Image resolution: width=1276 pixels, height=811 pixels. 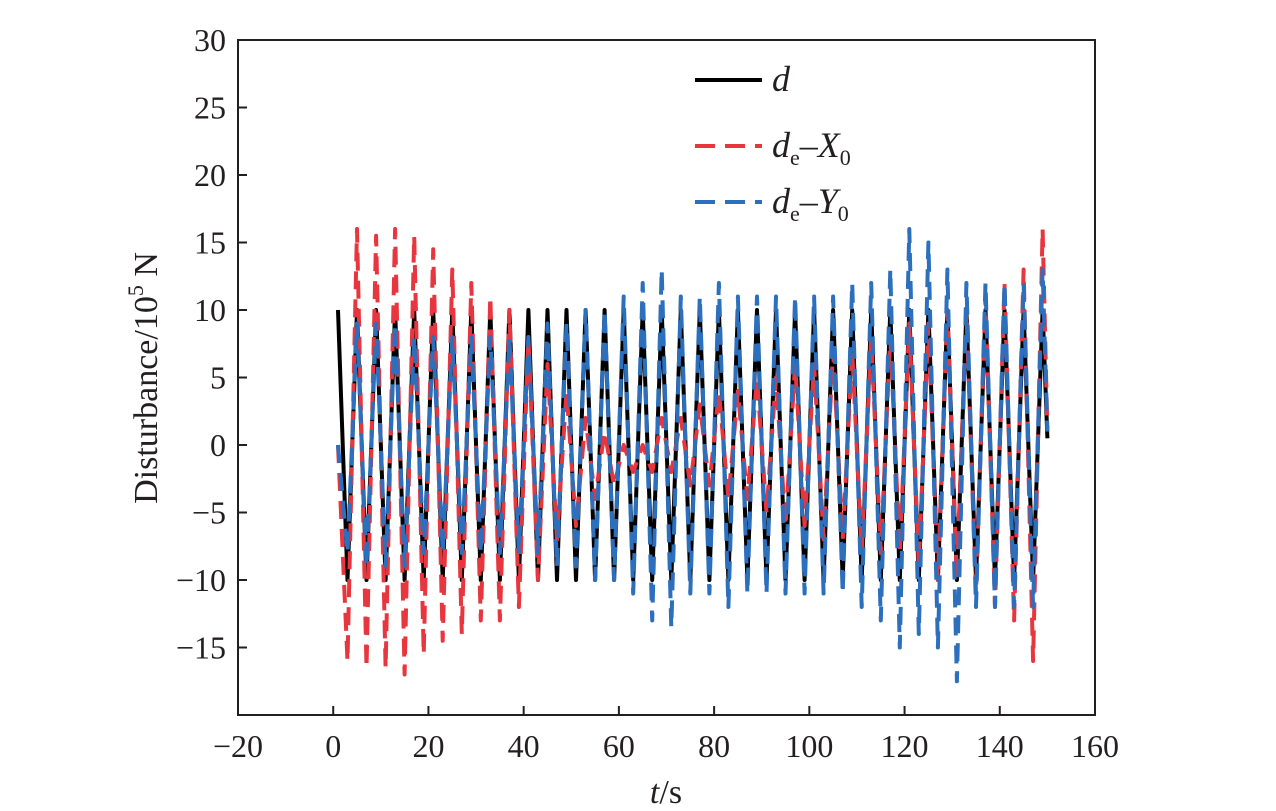 I want to click on x-tick-label: 60, so click(x=619, y=746).